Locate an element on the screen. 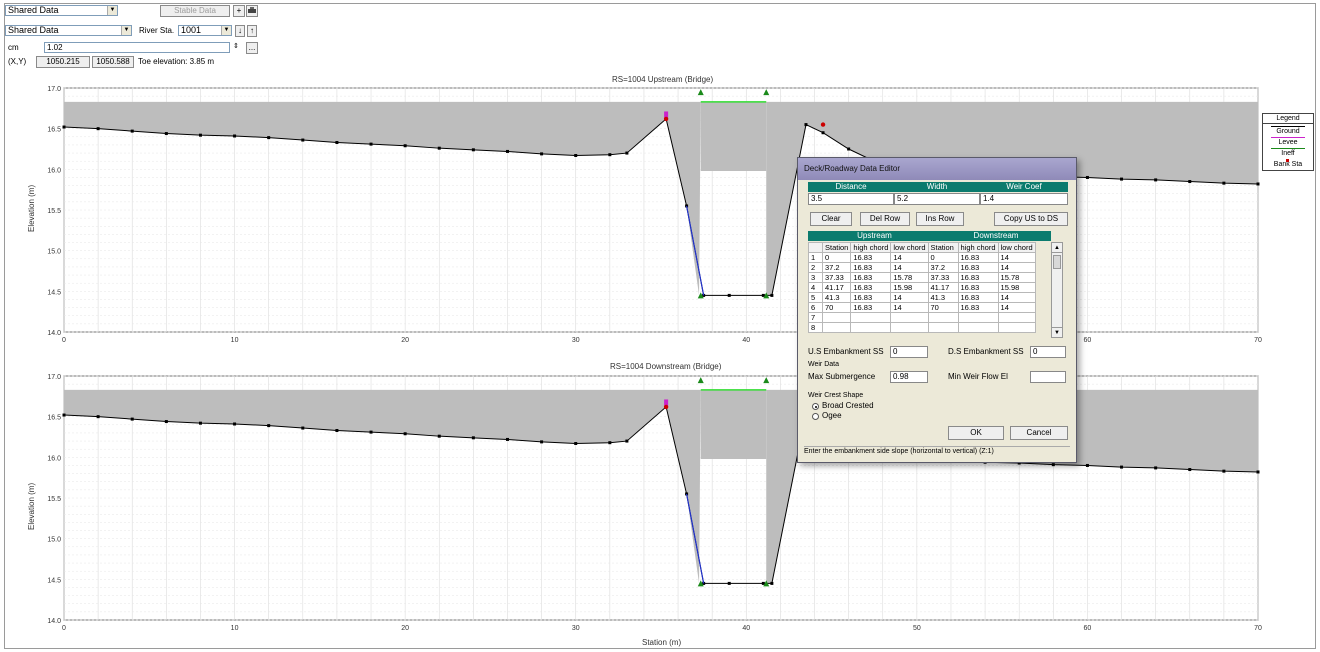 The height and width of the screenshot is (652, 1320). ins-row-button: Ins Row is located at coordinates (940, 219).